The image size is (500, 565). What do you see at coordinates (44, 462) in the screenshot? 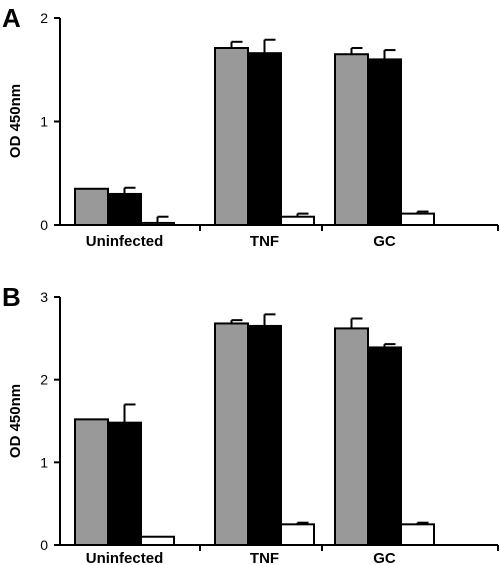
I see `panel-b-y-tick-label-1: 1` at bounding box center [44, 462].